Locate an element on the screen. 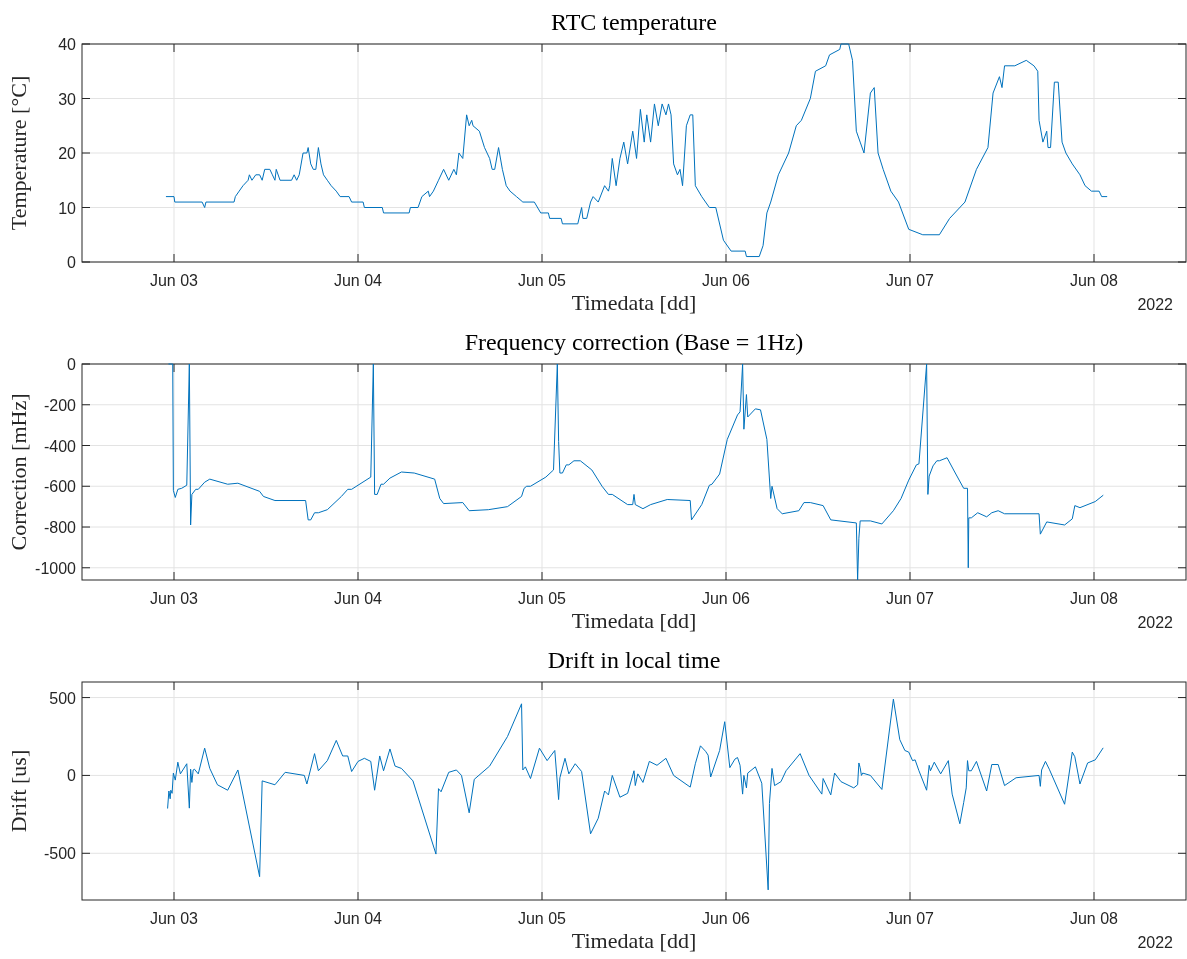 The width and height of the screenshot is (1187, 959). y-tick-label: 40 is located at coordinates (67, 44).